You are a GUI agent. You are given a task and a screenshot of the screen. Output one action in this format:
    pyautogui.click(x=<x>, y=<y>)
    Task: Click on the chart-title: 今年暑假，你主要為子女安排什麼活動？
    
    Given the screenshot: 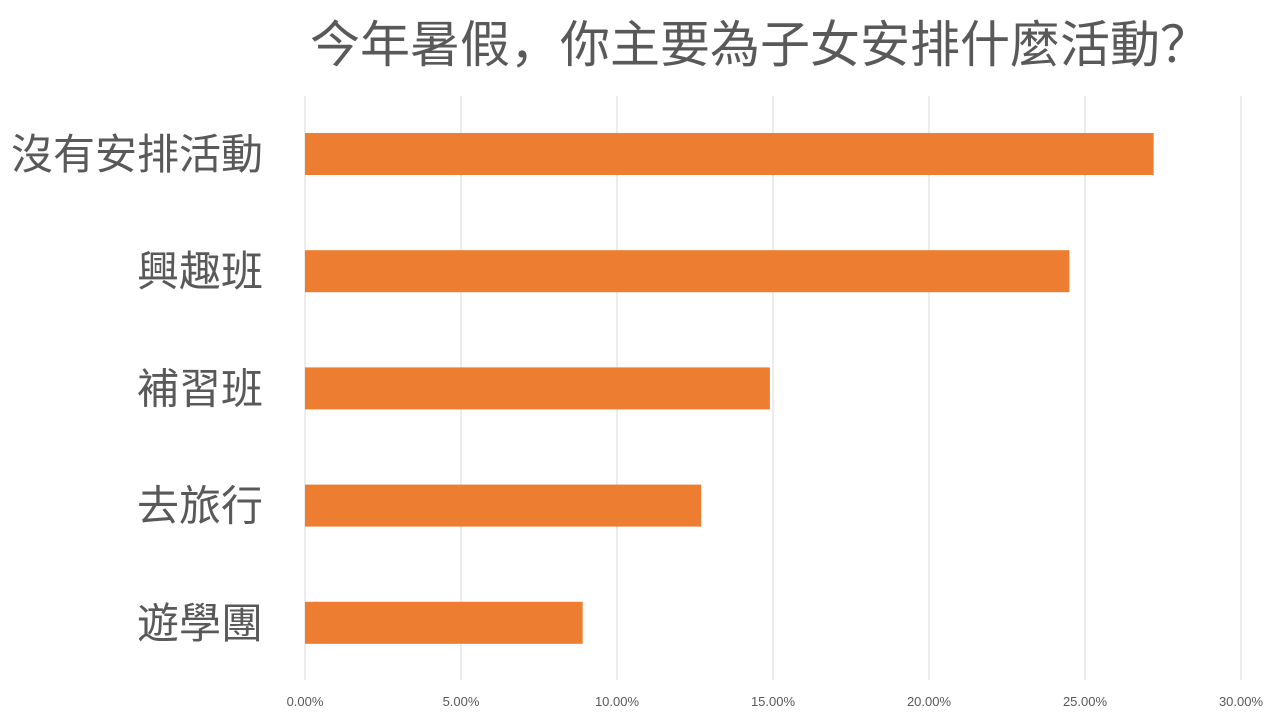 What is the action you would take?
    pyautogui.click(x=760, y=45)
    